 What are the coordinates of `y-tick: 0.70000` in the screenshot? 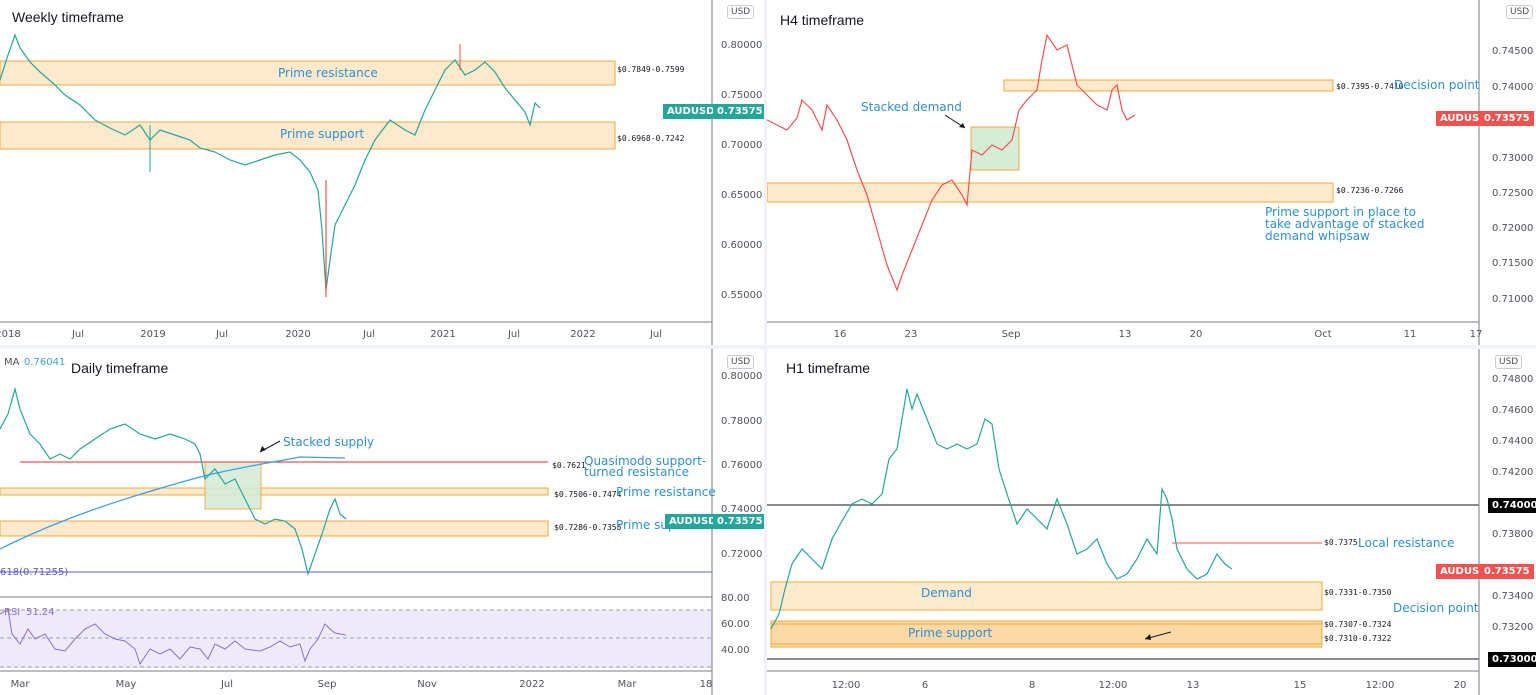 It's located at (742, 145).